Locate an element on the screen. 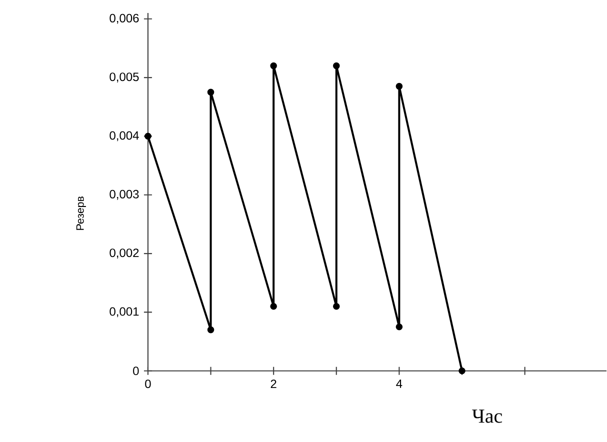  x-tick-label: 2 is located at coordinates (273, 384).